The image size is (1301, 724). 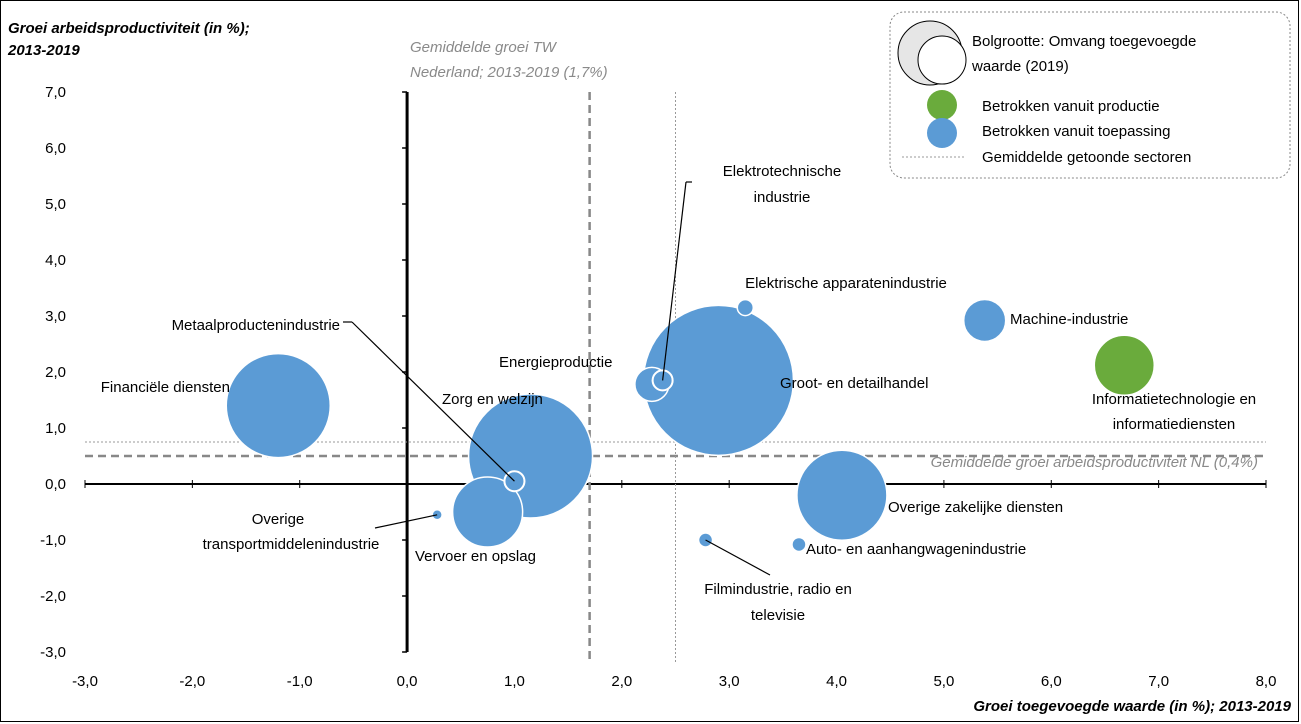 What do you see at coordinates (433, 401) in the screenshot?
I see `leader-metaal` at bounding box center [433, 401].